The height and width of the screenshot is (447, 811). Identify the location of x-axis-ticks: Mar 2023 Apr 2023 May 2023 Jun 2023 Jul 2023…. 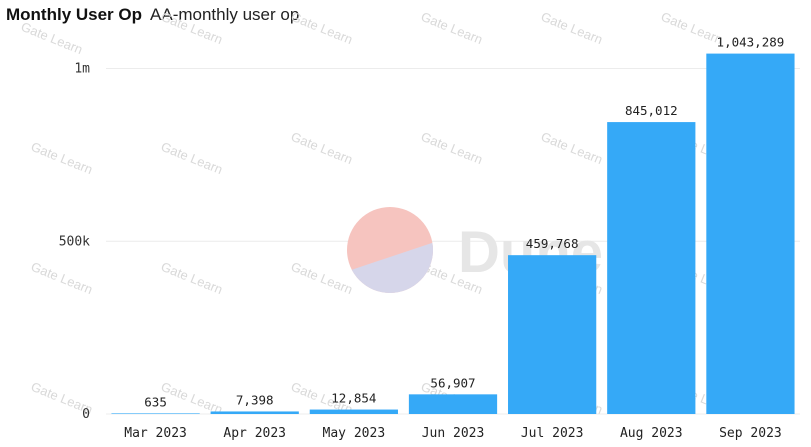
(452, 433).